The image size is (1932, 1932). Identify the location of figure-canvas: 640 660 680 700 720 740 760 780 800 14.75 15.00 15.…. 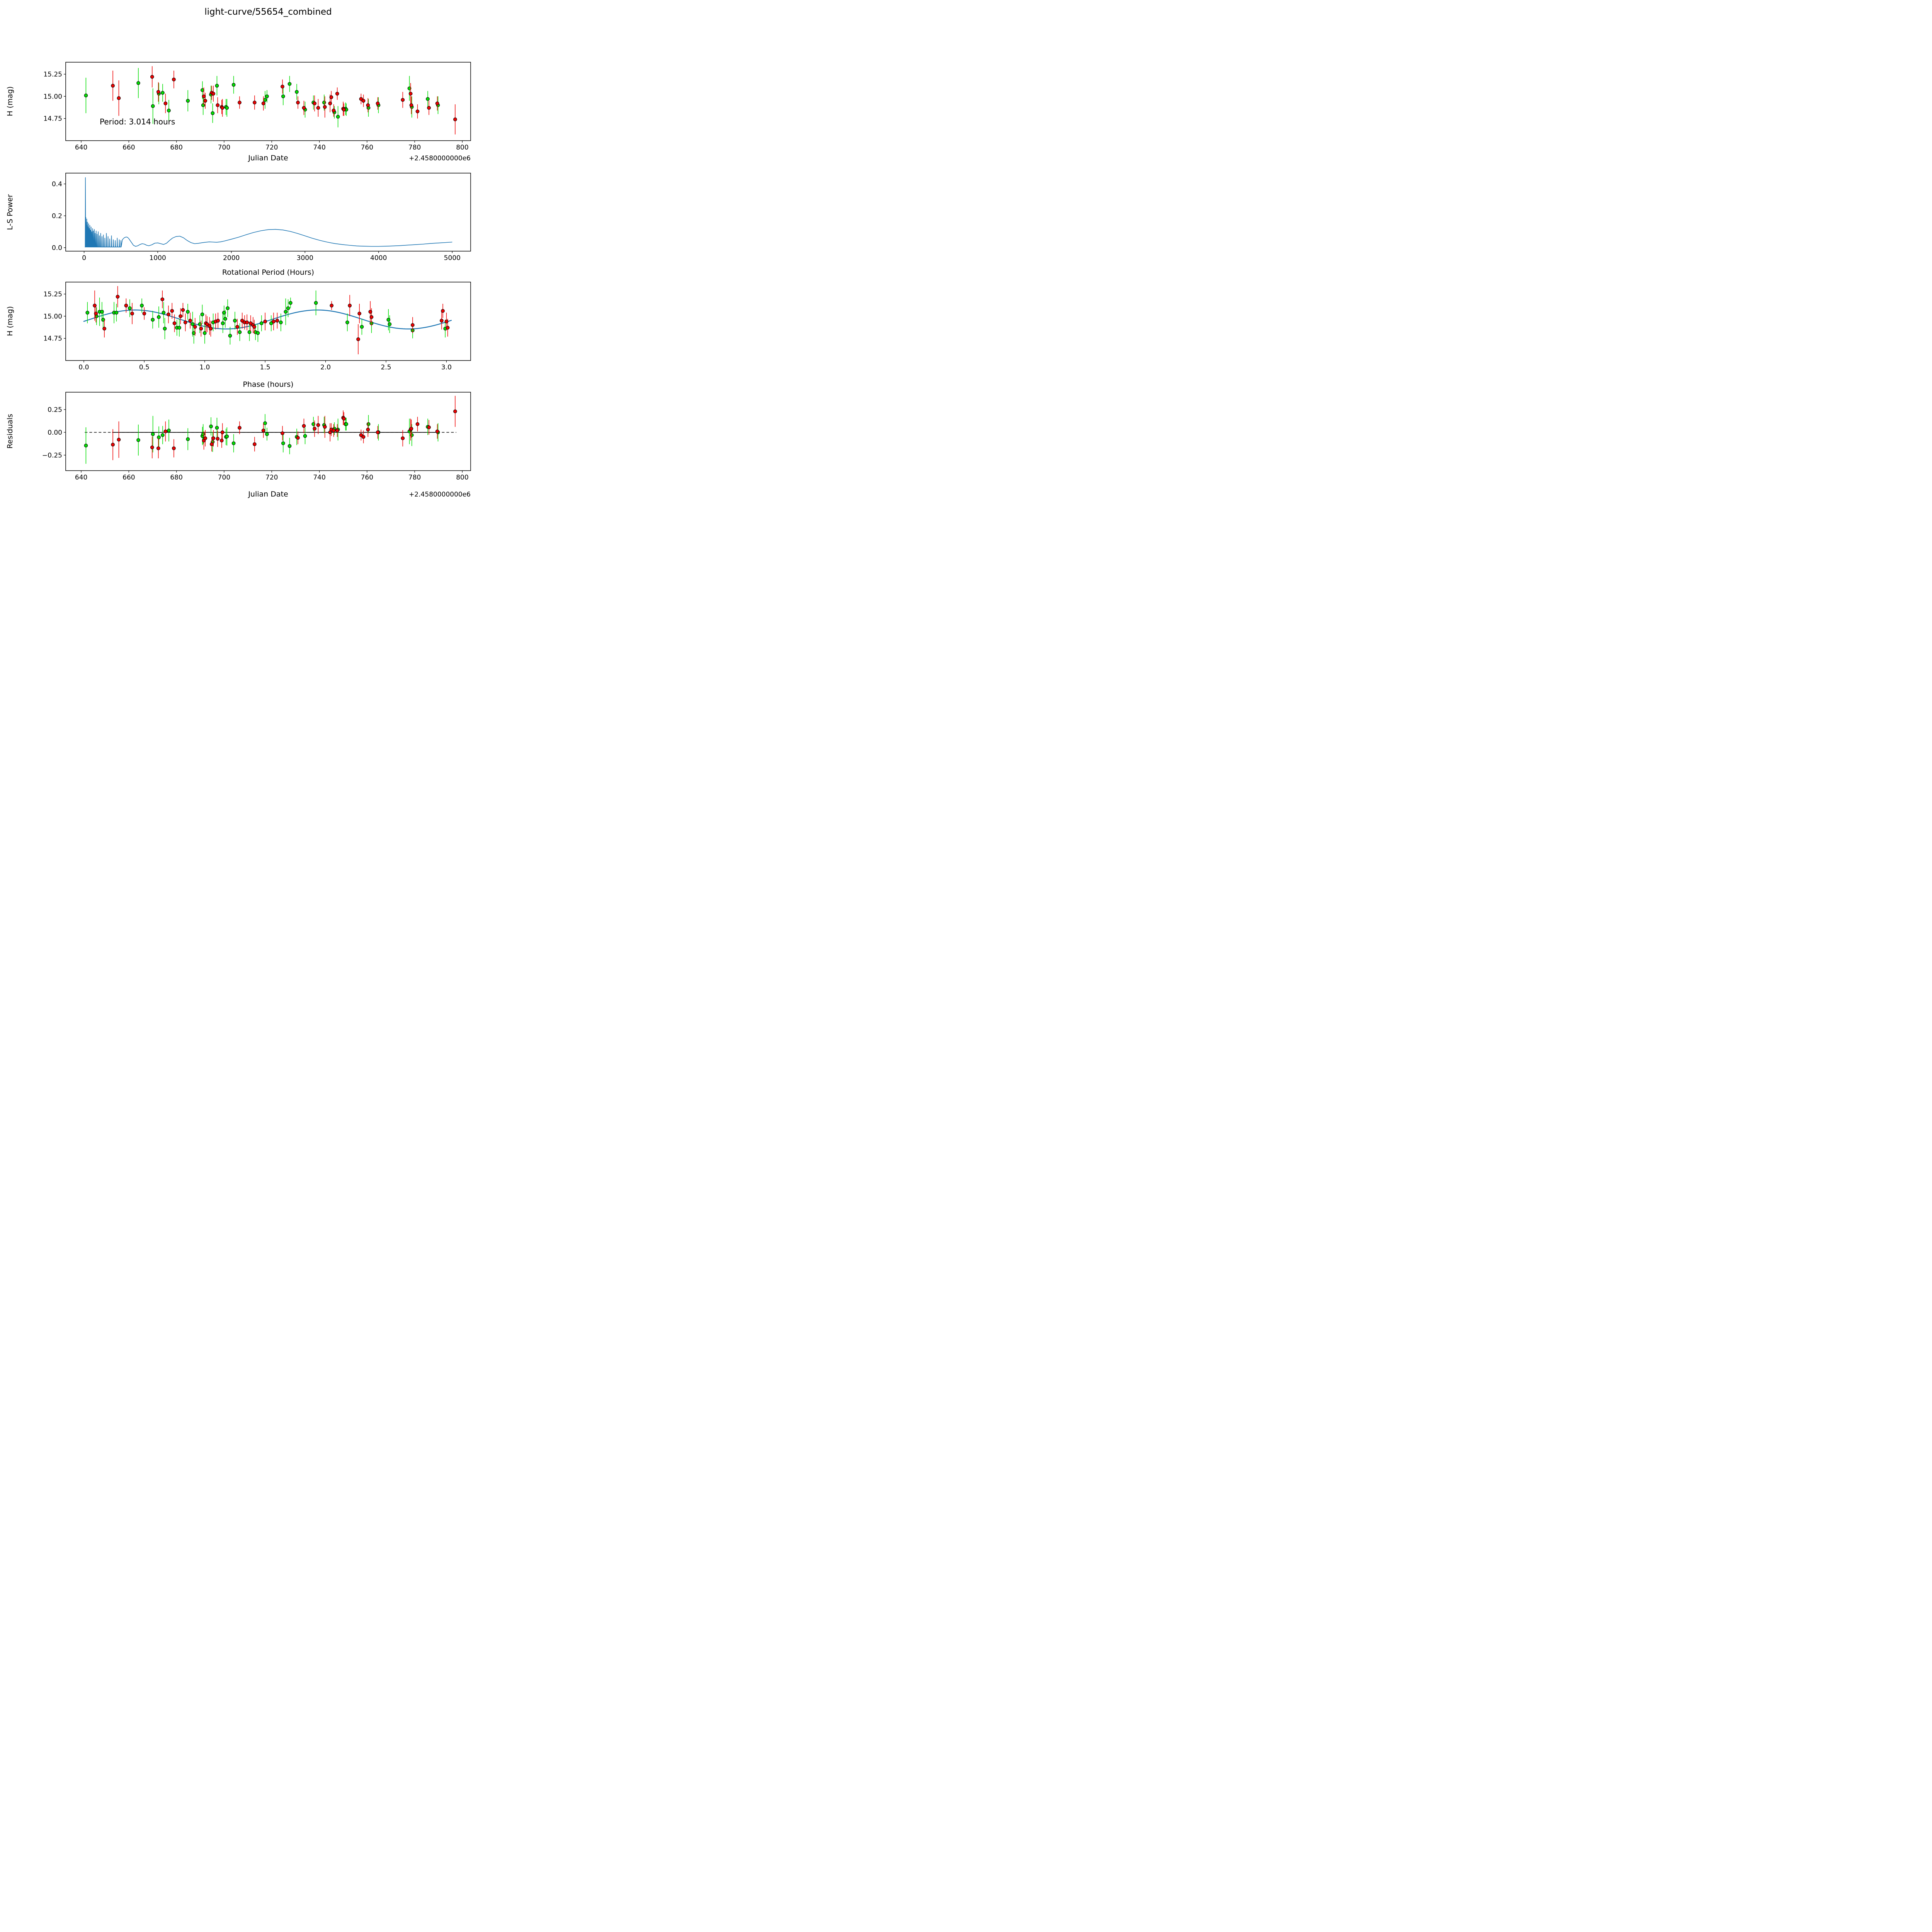
(257, 271).